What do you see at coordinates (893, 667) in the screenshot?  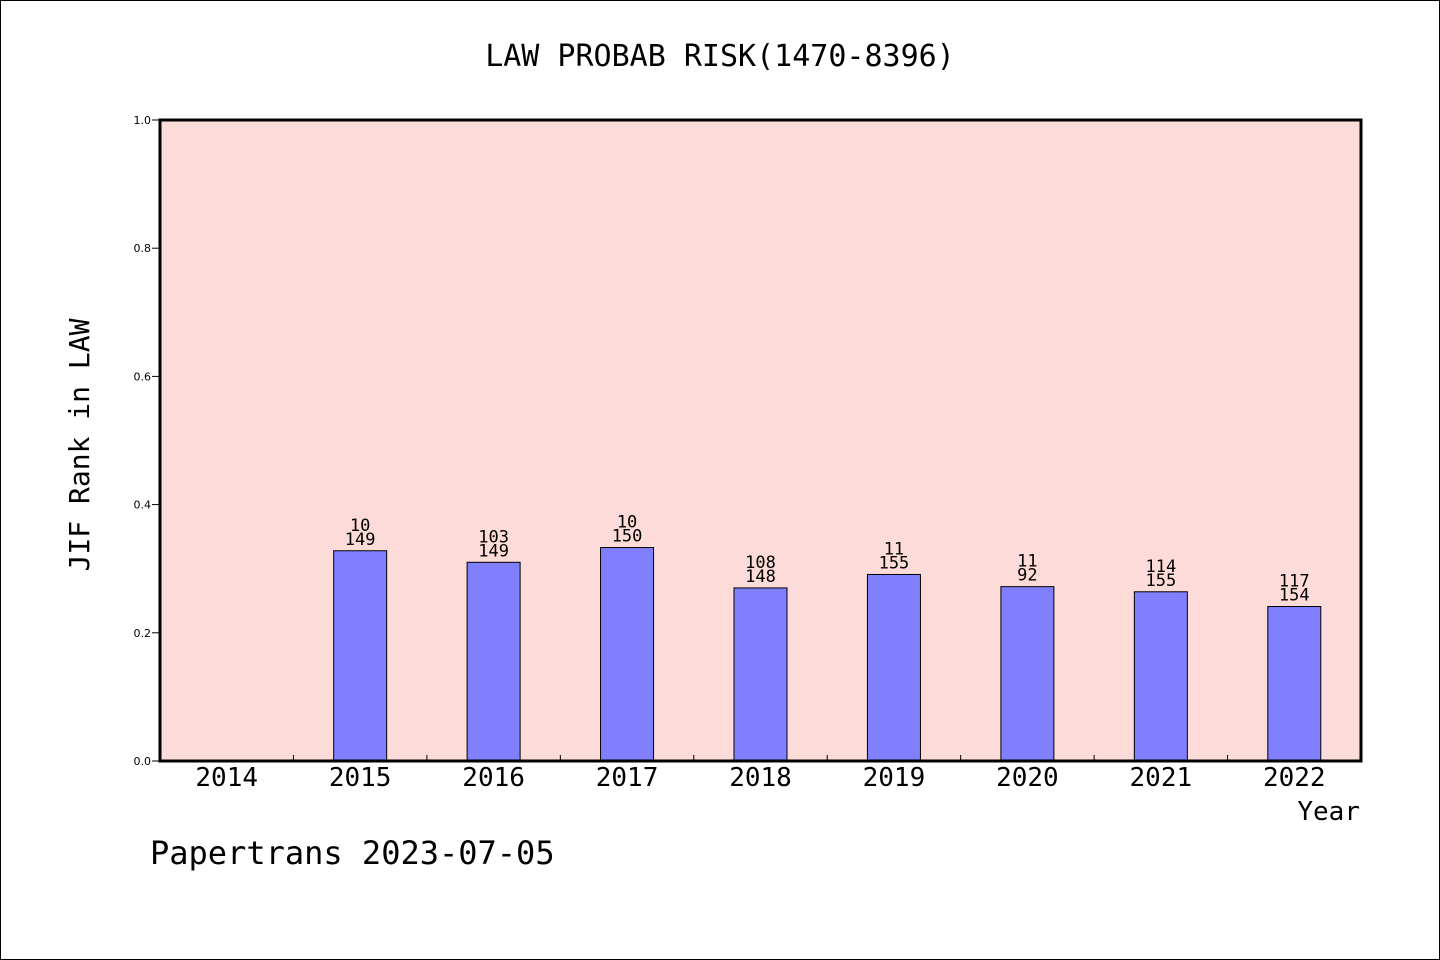 I see `bar-2019` at bounding box center [893, 667].